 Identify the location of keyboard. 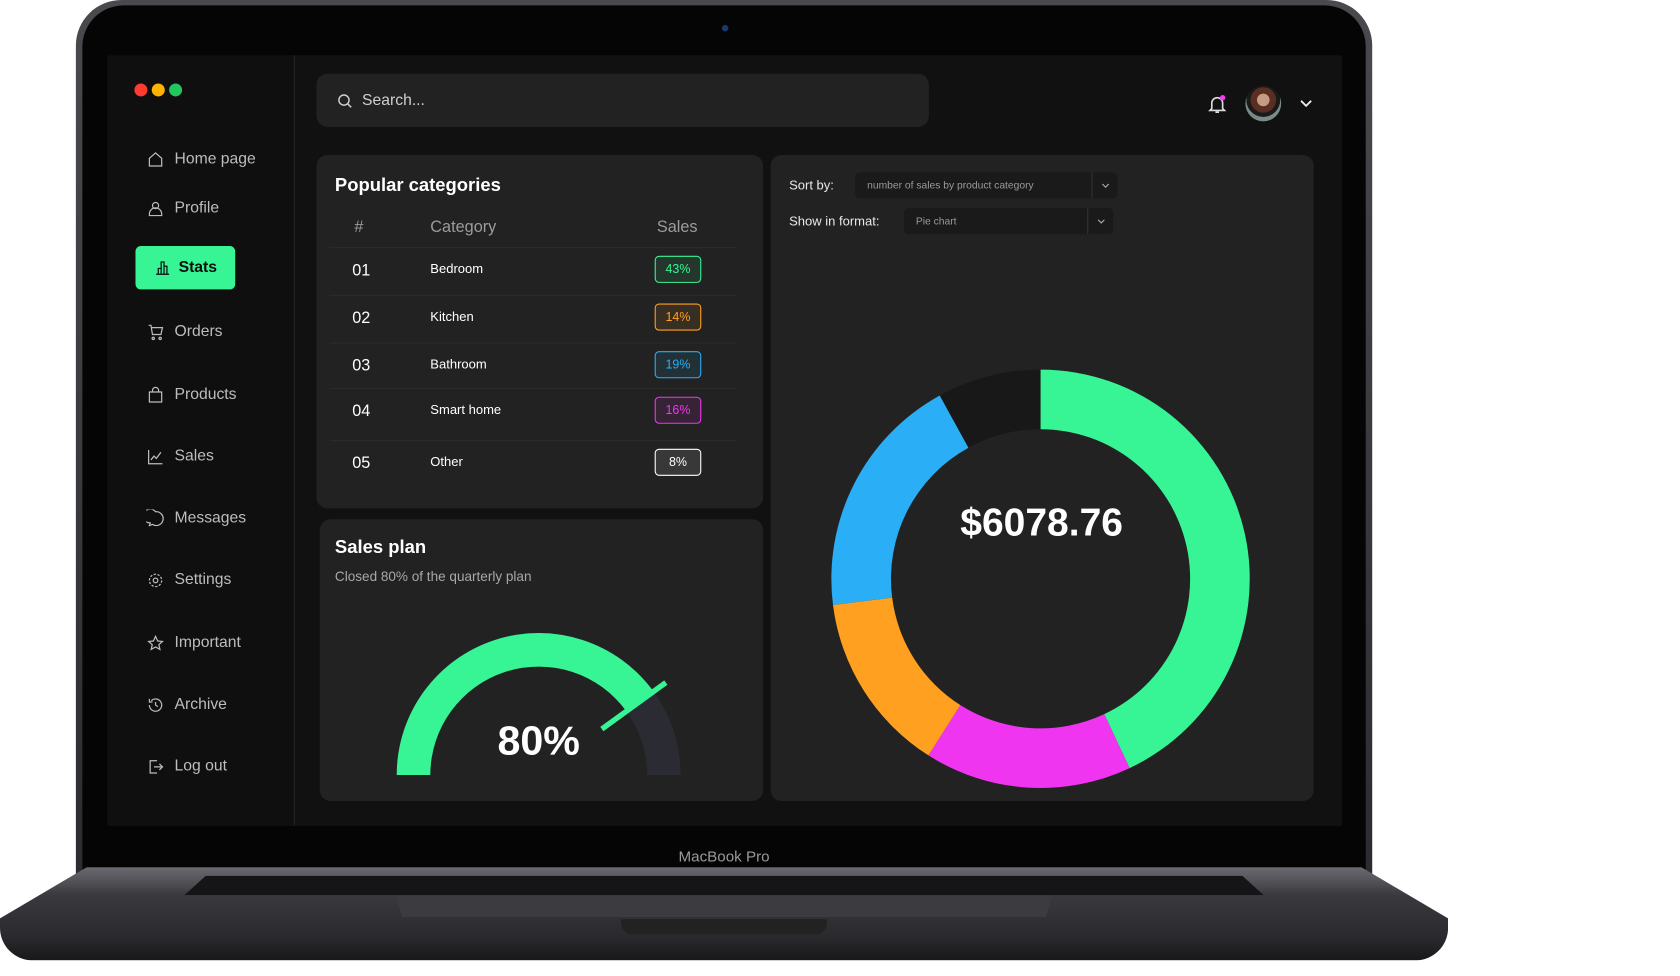
(724, 885).